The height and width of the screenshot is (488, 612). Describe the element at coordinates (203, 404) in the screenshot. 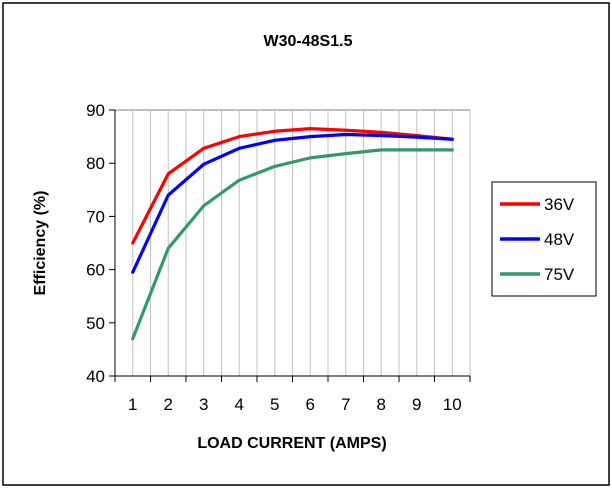

I see `x-tick-label: 3` at that location.